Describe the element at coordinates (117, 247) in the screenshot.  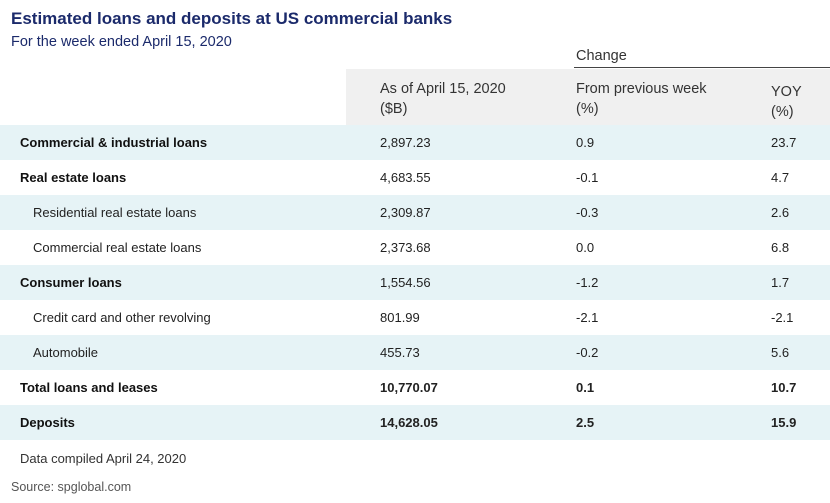
I see `row-label: Commercial real estate loans` at that location.